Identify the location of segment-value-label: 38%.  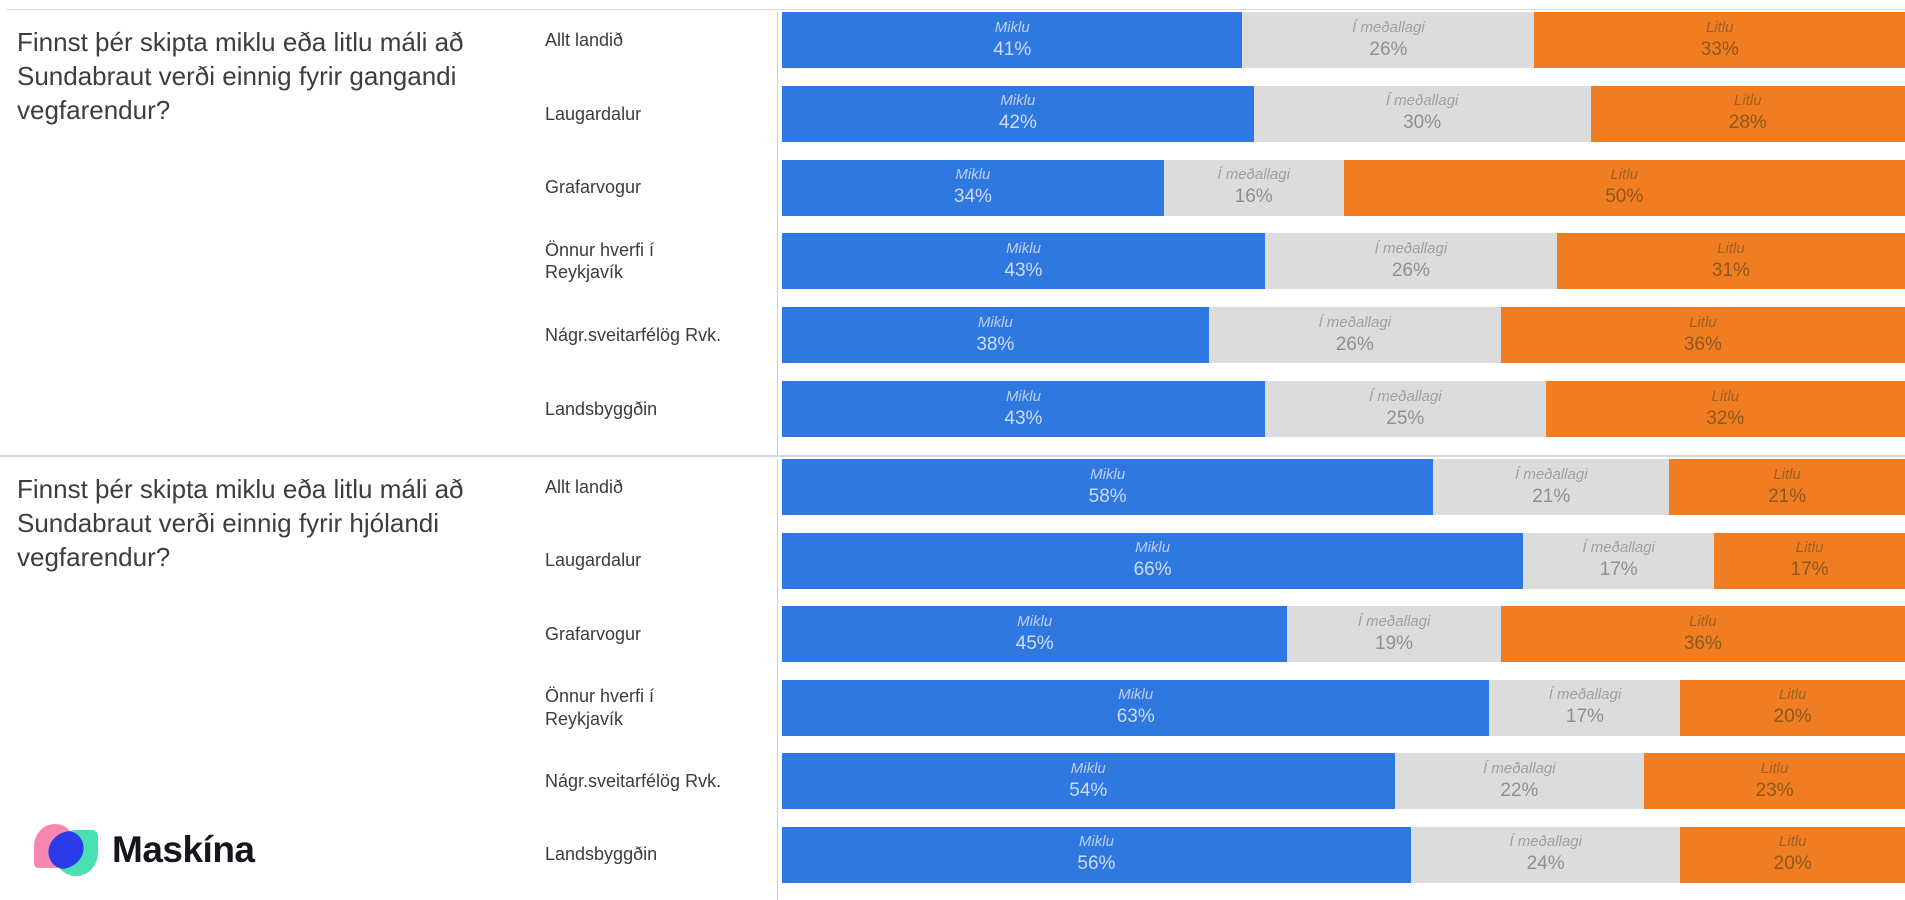
(995, 344).